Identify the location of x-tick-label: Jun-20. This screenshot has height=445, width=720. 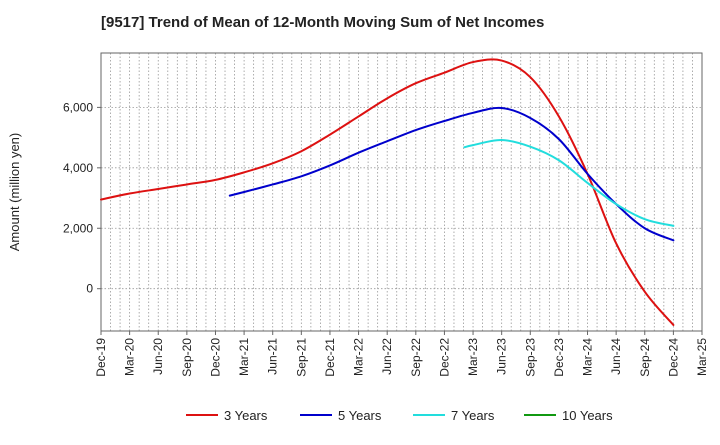
(158, 356).